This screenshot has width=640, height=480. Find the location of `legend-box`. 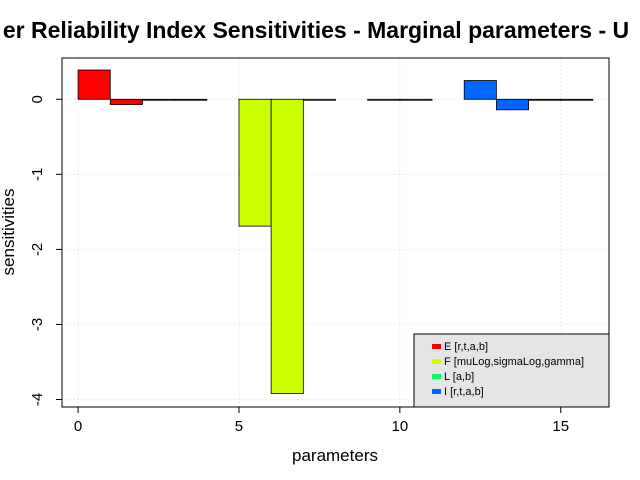

legend-box is located at coordinates (511, 370).